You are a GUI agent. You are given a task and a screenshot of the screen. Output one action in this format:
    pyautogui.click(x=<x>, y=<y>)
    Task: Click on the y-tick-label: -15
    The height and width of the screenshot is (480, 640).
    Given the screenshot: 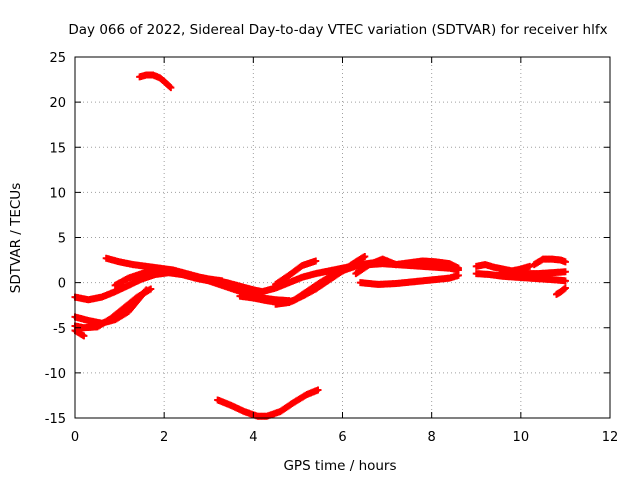 What is the action you would take?
    pyautogui.click(x=55, y=419)
    